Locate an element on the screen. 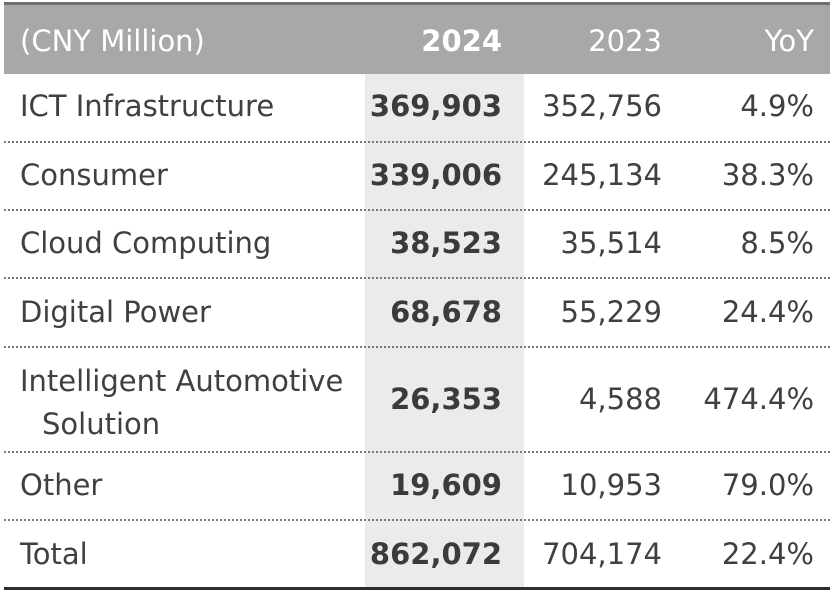  row-label-line2: Solution is located at coordinates (101, 424).